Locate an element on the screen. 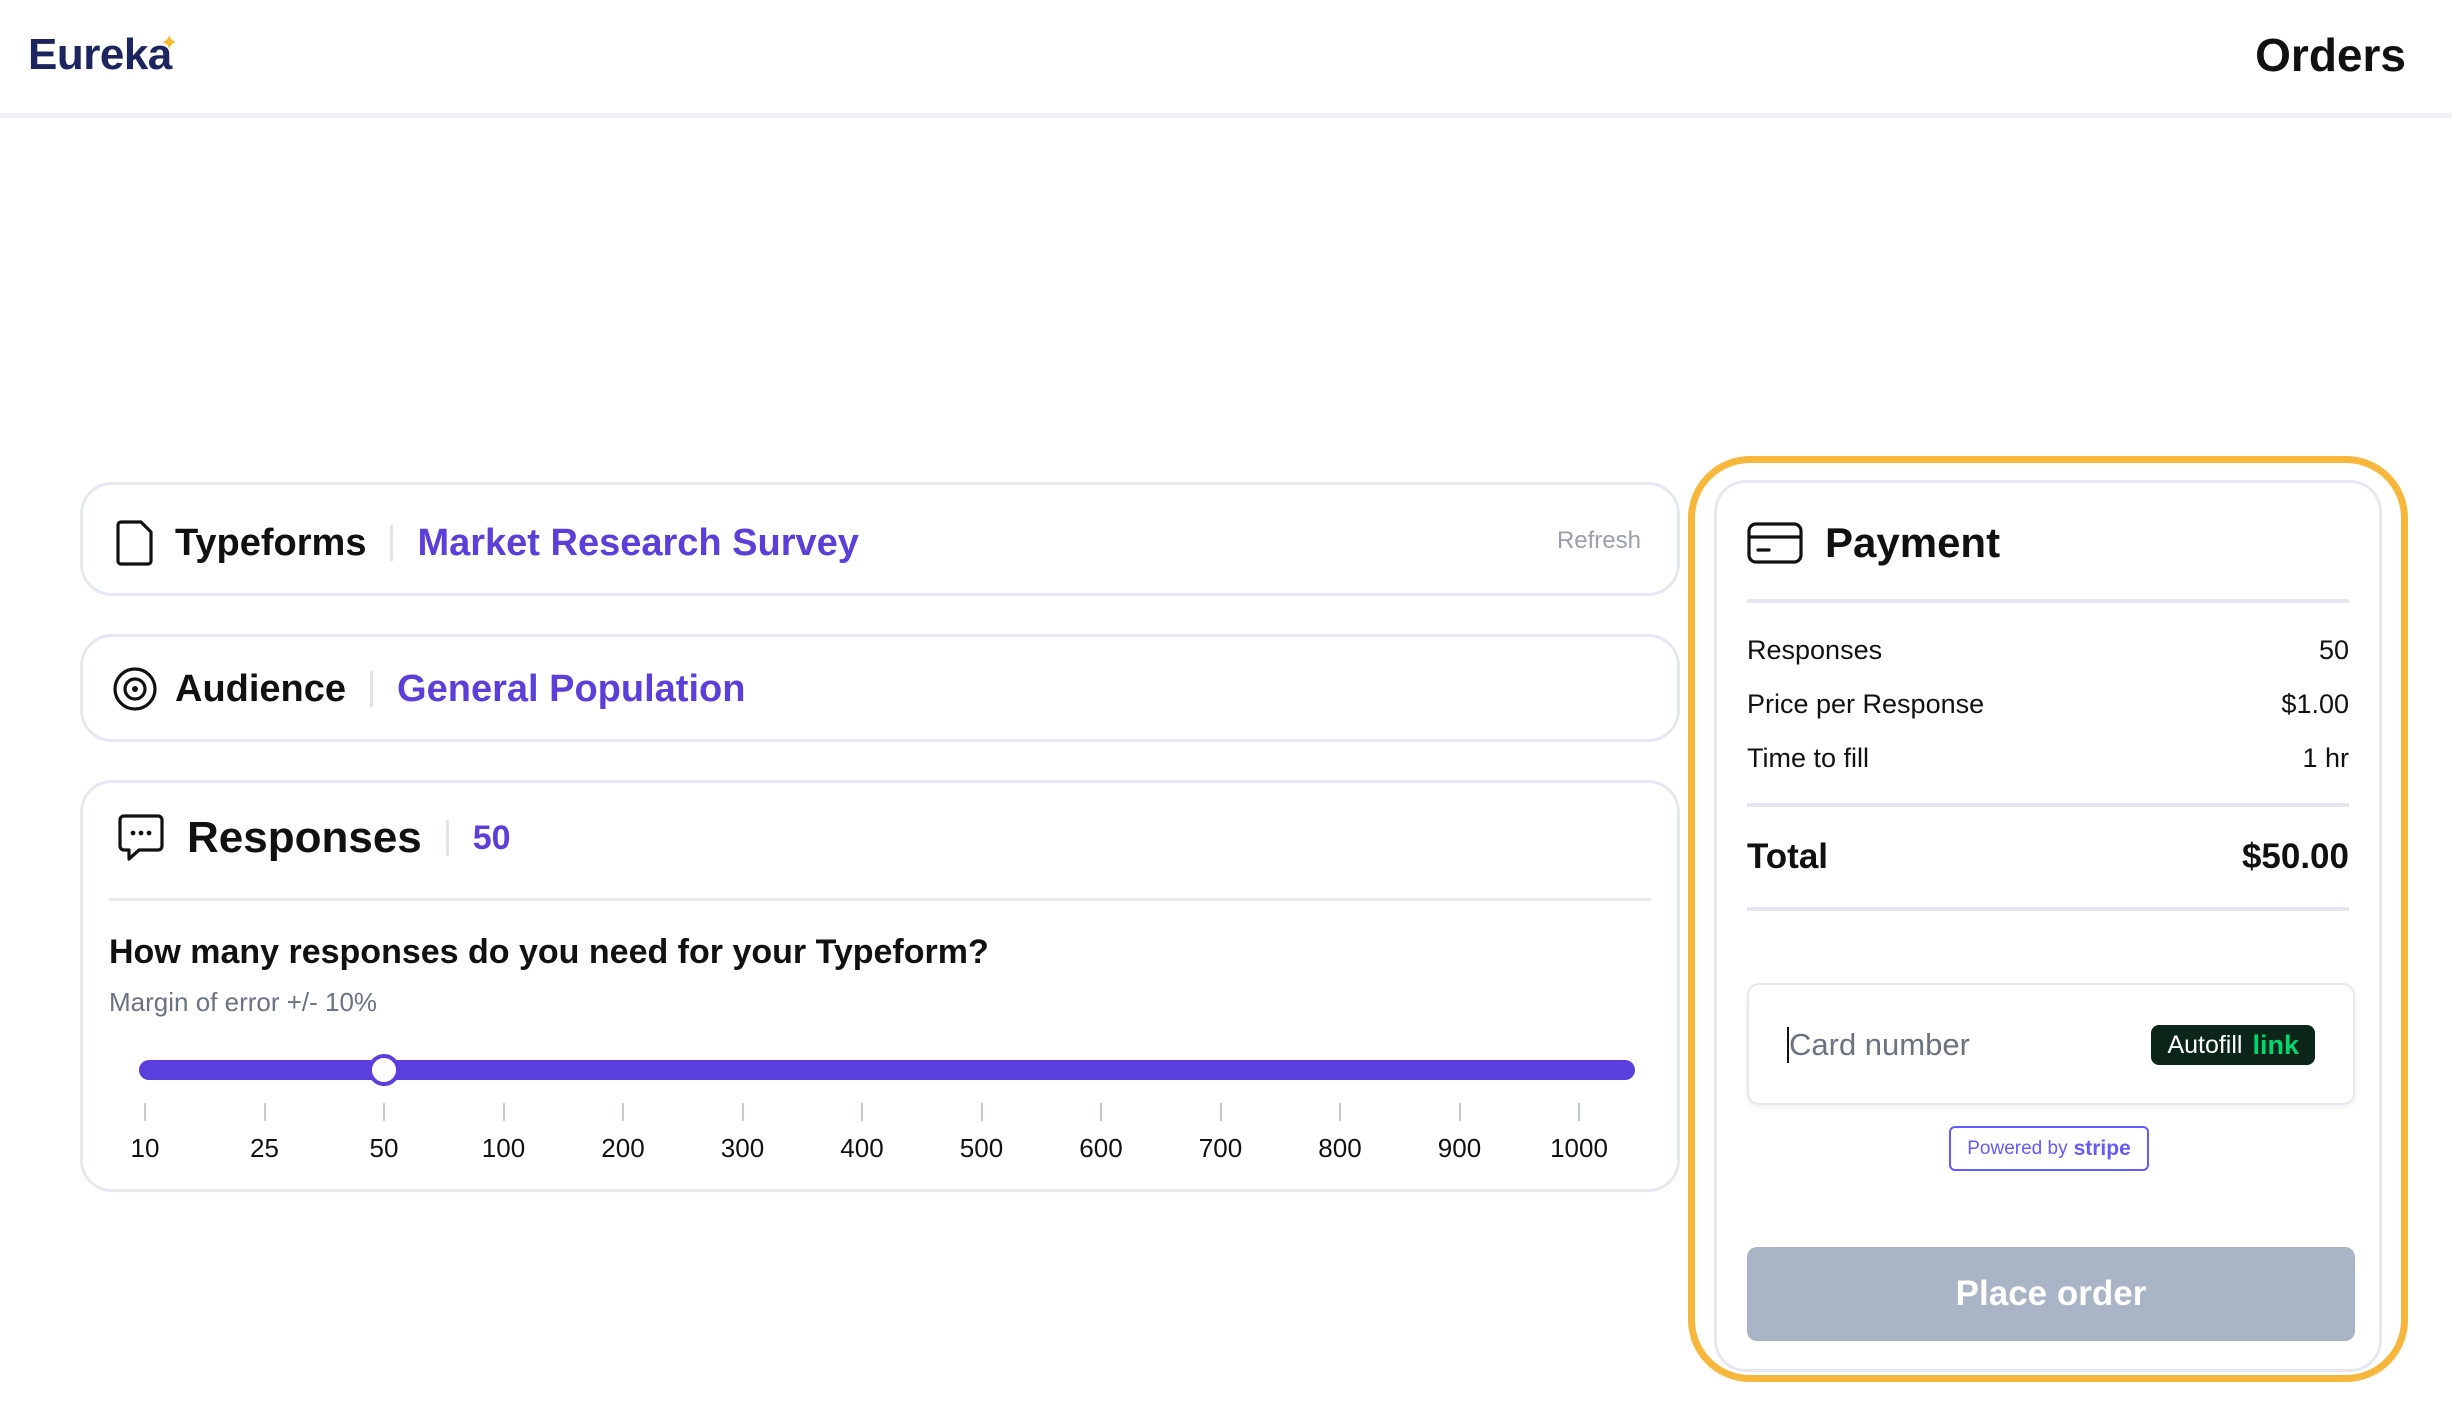 The width and height of the screenshot is (2452, 1408). slider-tick-label: 900 is located at coordinates (1459, 1148).